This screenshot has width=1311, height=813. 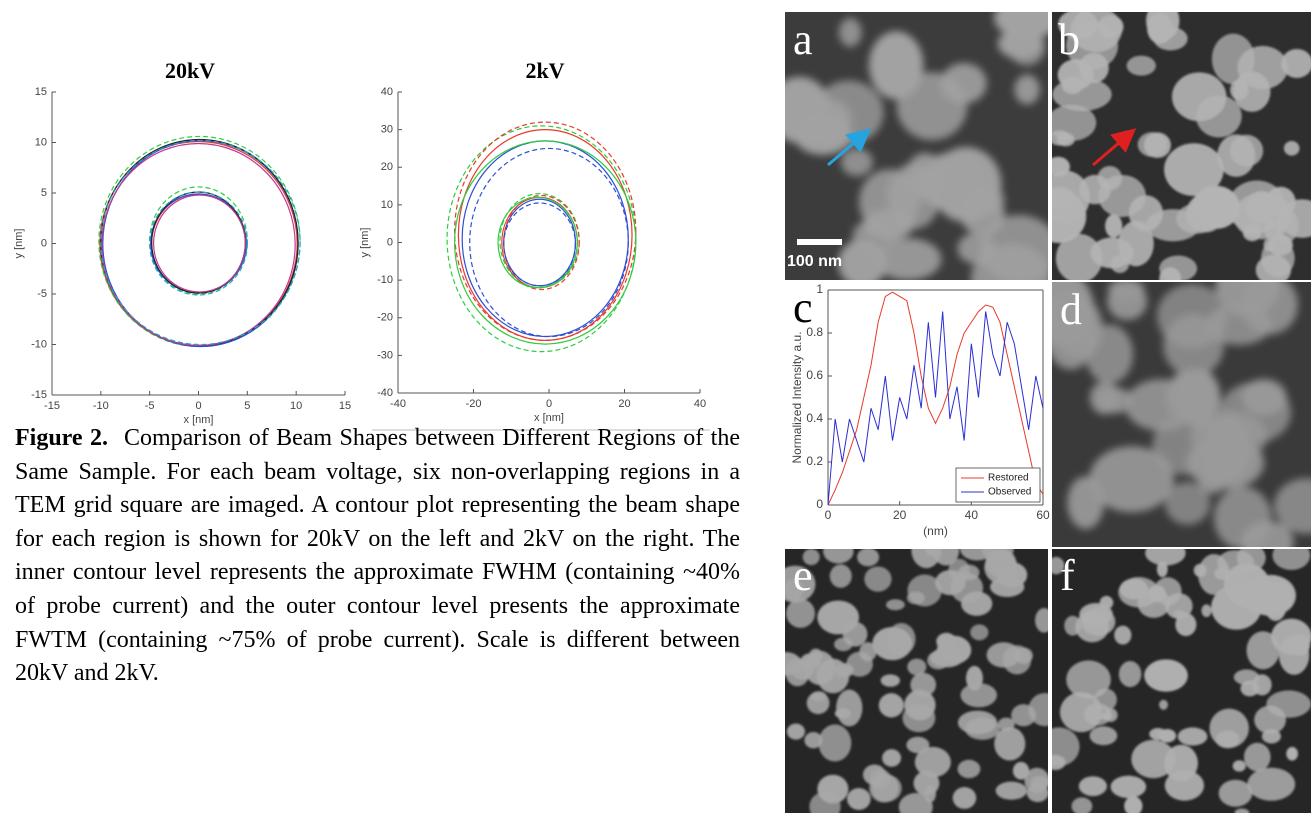 What do you see at coordinates (814, 332) in the screenshot?
I see `y-tick-label: 0.8` at bounding box center [814, 332].